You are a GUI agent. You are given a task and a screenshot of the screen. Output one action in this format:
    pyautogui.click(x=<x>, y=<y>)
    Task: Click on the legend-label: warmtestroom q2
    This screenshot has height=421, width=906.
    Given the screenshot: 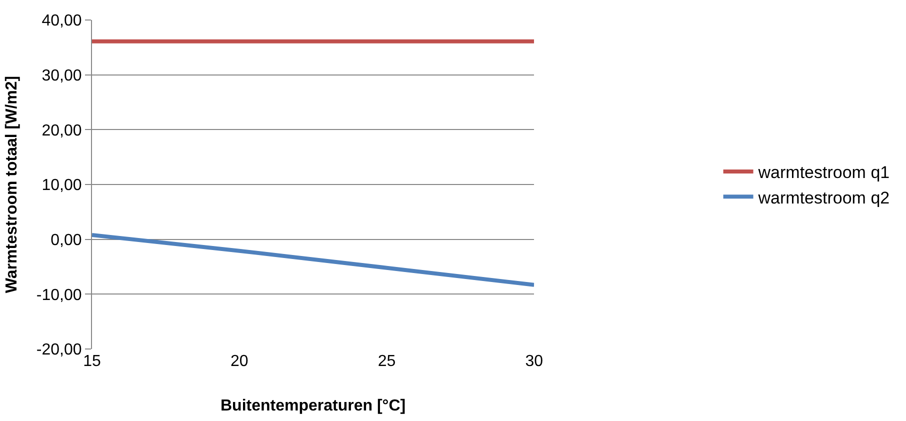 What is the action you would take?
    pyautogui.click(x=823, y=198)
    